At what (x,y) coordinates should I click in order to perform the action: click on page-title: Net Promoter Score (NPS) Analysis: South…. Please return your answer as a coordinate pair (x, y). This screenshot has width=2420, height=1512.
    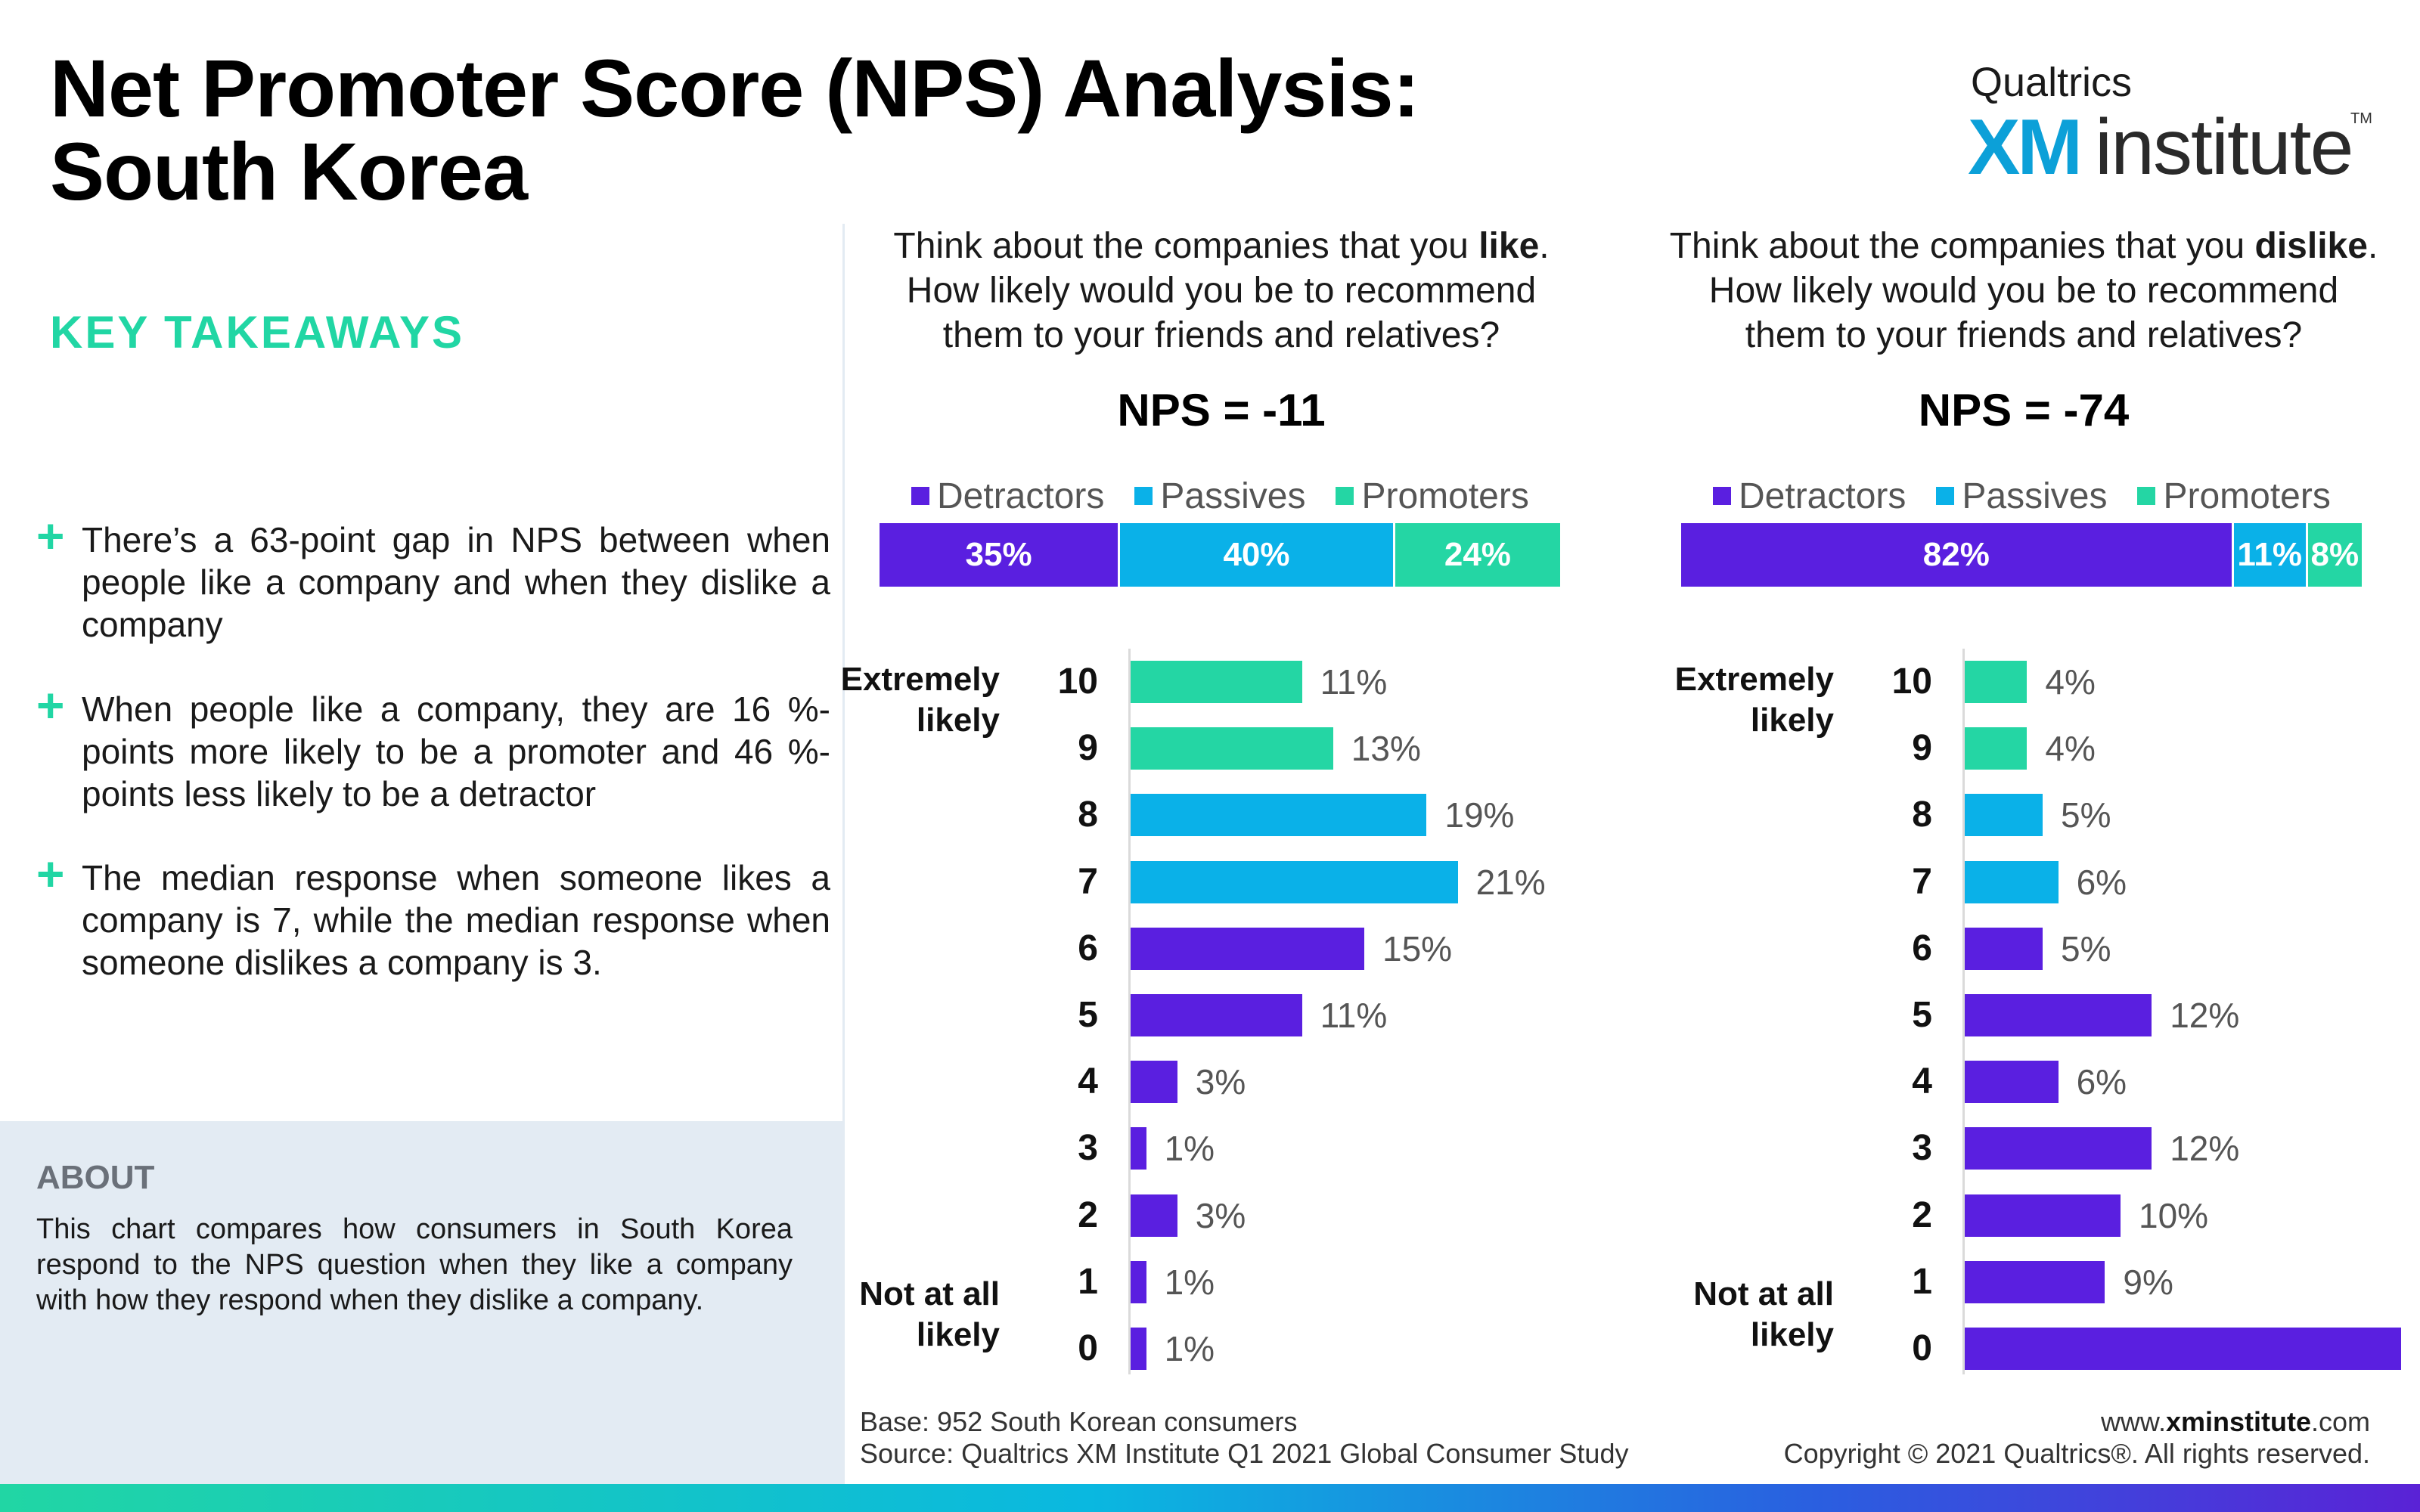
    Looking at the image, I should click on (882, 130).